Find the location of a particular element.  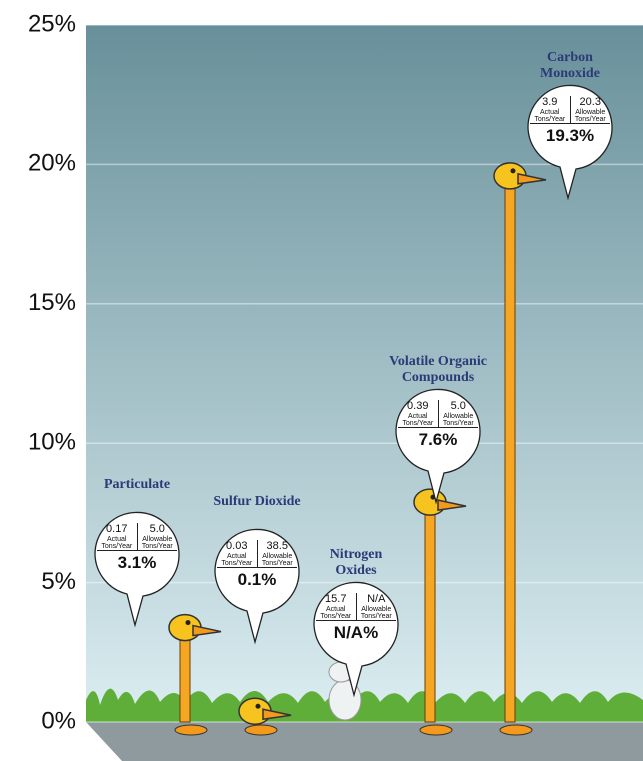

value-label: 3.1% is located at coordinates (137, 562).